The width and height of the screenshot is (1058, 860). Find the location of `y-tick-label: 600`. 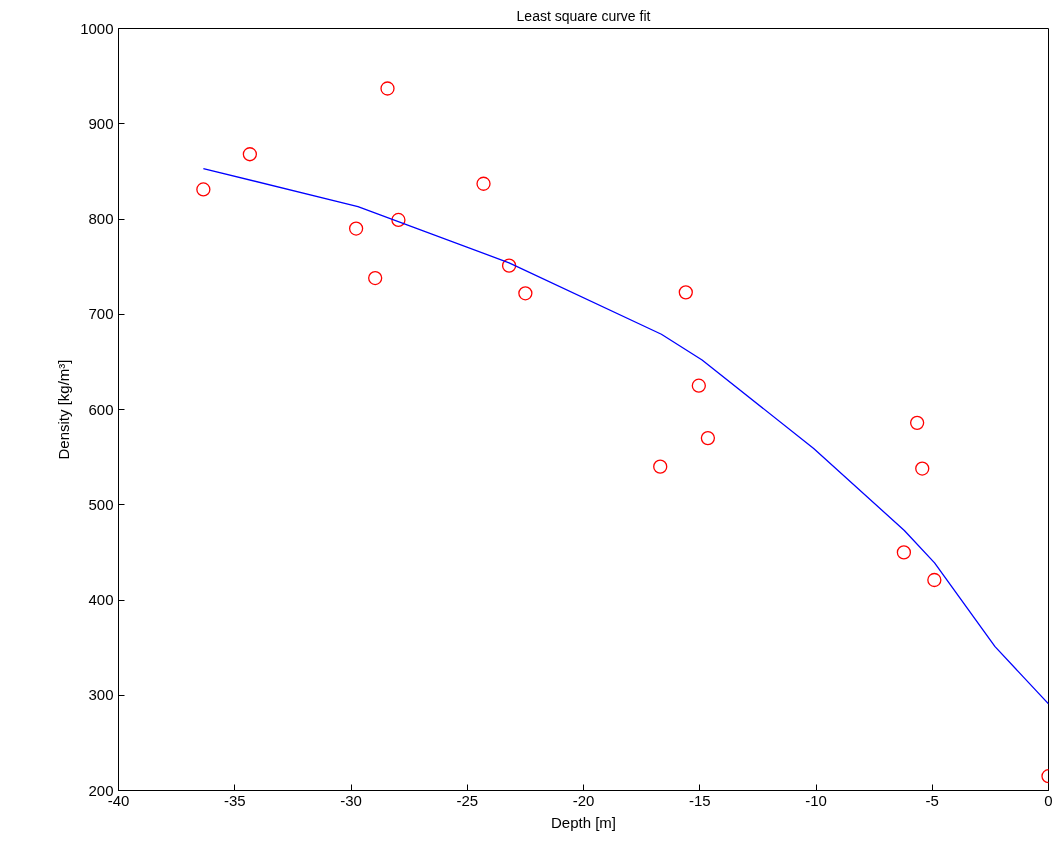

y-tick-label: 600 is located at coordinates (101, 409).